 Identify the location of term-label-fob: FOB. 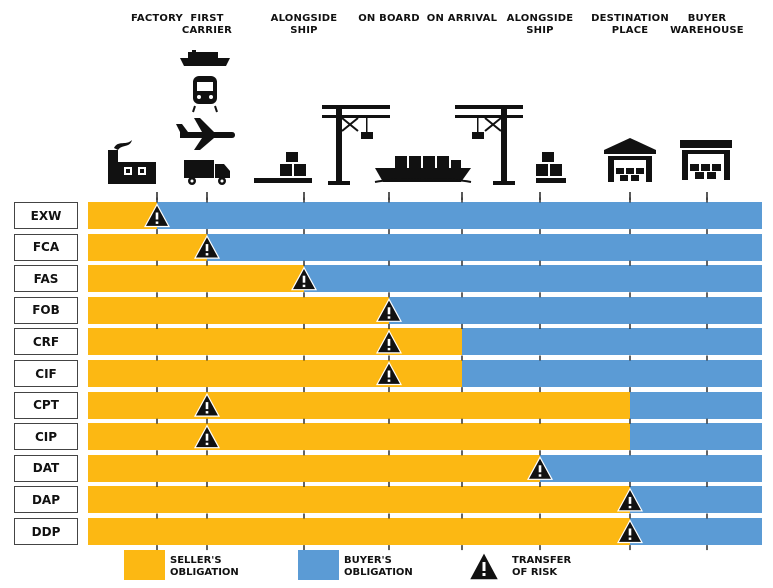
(46, 310).